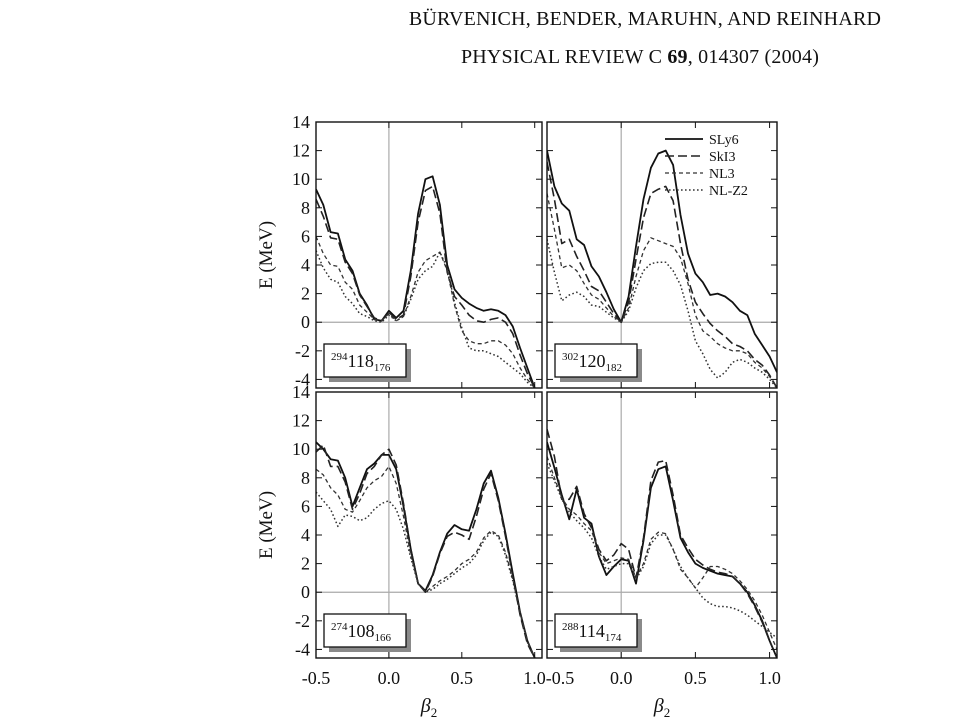 This screenshot has height=720, width=960. I want to click on legend-entry-label: SkI3, so click(722, 157).